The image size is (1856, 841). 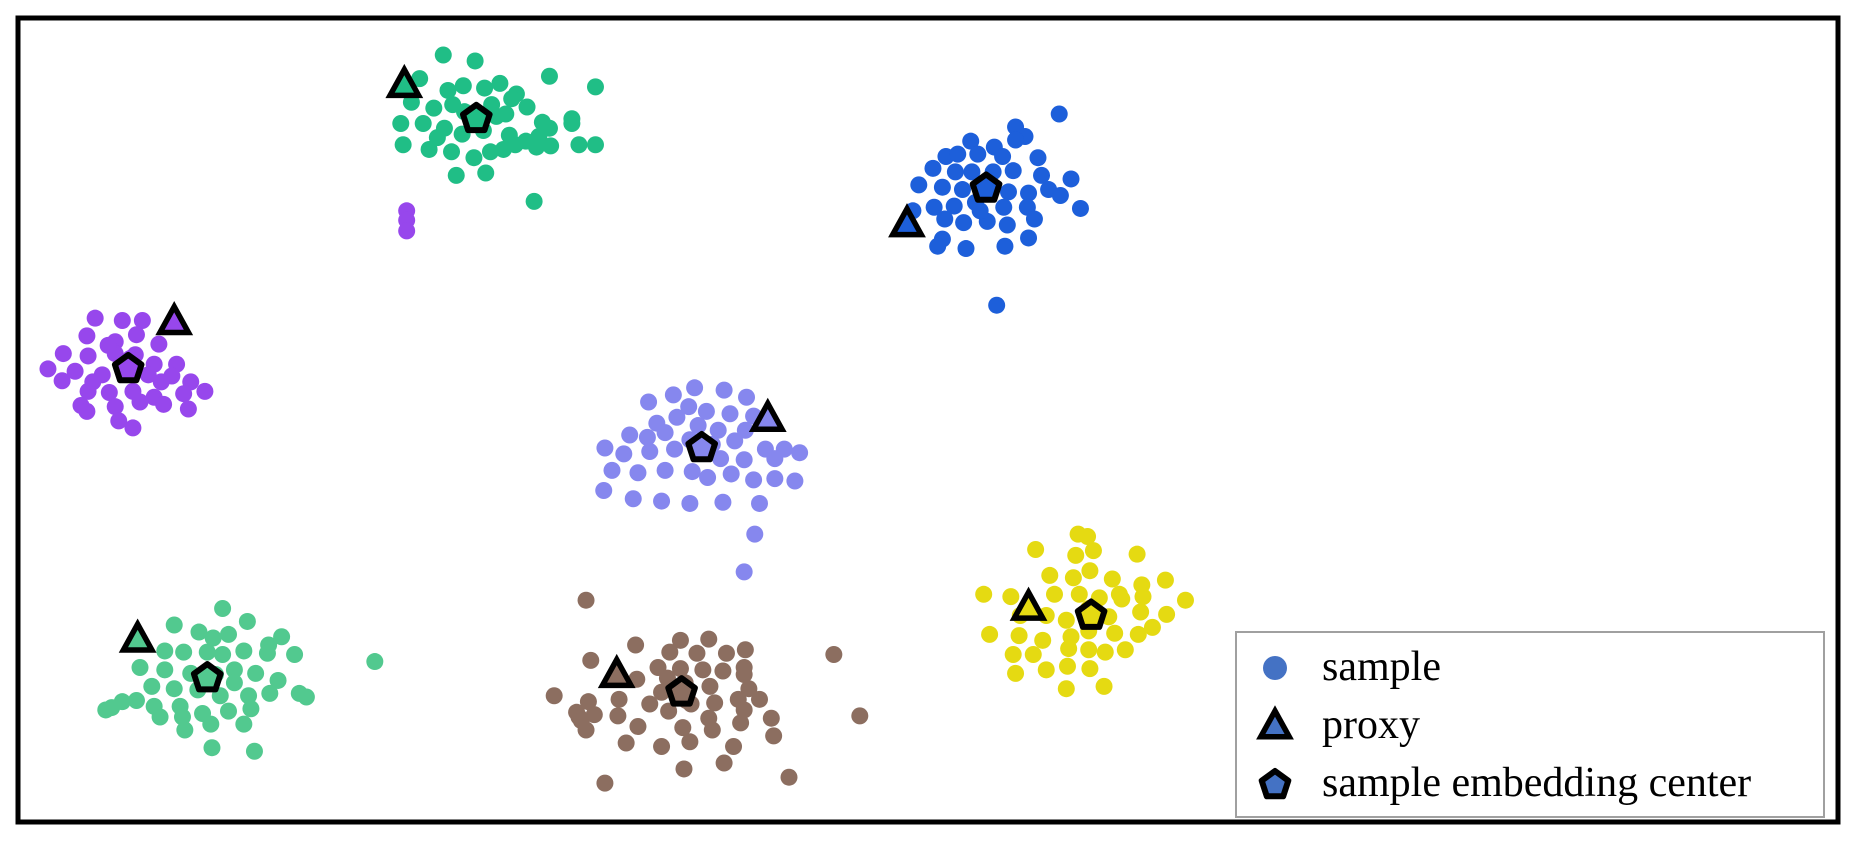 What do you see at coordinates (986, 187) in the screenshot?
I see `center-marker-c2` at bounding box center [986, 187].